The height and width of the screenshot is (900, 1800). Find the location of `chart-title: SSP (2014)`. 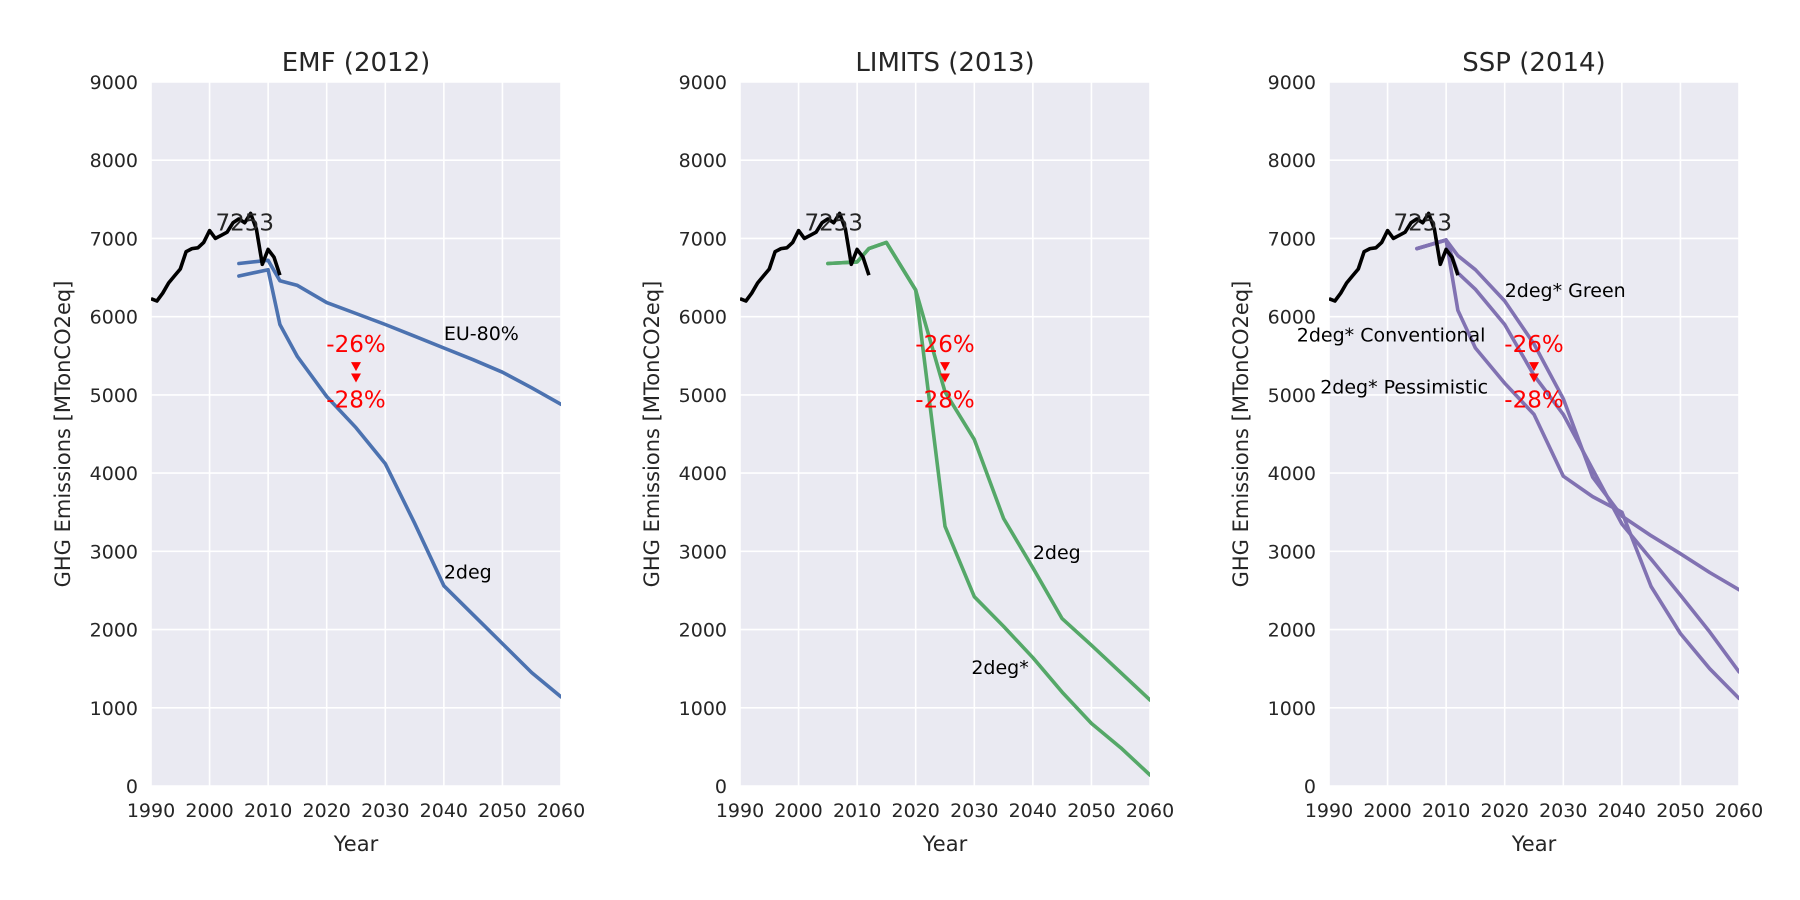

chart-title: SSP (2014) is located at coordinates (1533, 63).